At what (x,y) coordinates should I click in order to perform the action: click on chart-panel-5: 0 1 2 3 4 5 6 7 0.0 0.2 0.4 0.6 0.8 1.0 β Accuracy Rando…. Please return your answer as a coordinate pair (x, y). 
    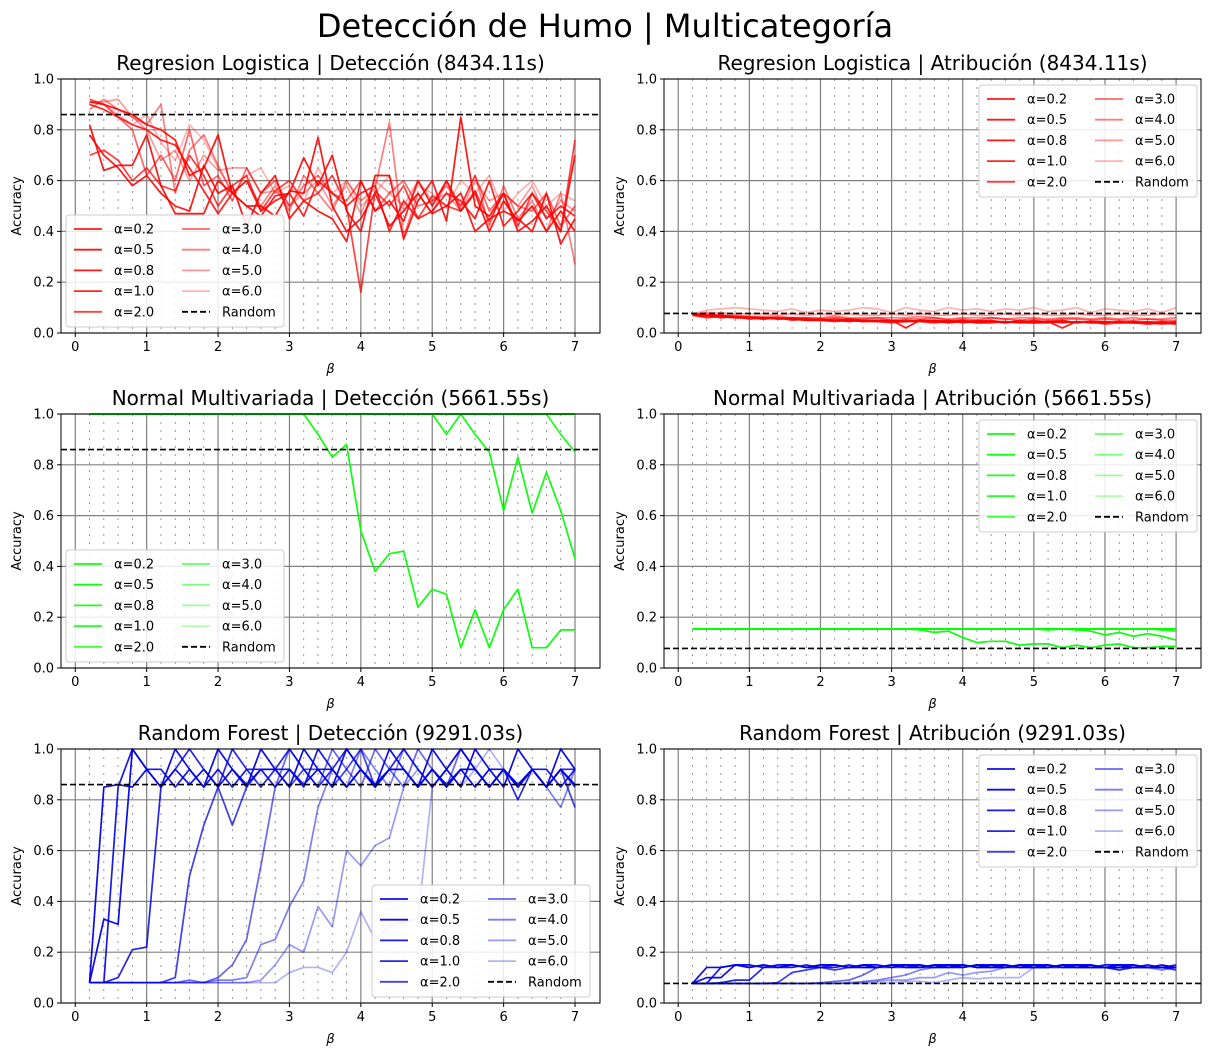
    Looking at the image, I should click on (305, 884).